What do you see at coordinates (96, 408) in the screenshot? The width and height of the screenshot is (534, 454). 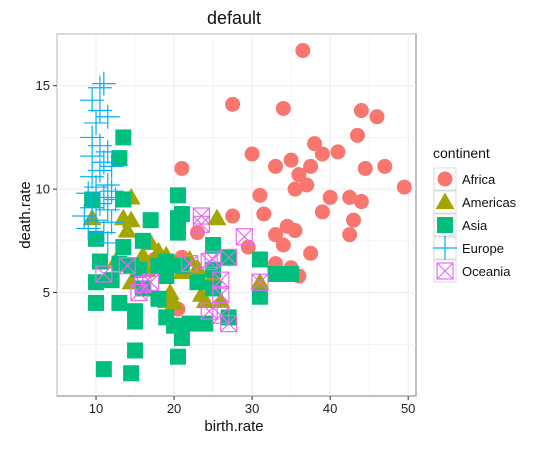 I see `x-tick-label: 10` at bounding box center [96, 408].